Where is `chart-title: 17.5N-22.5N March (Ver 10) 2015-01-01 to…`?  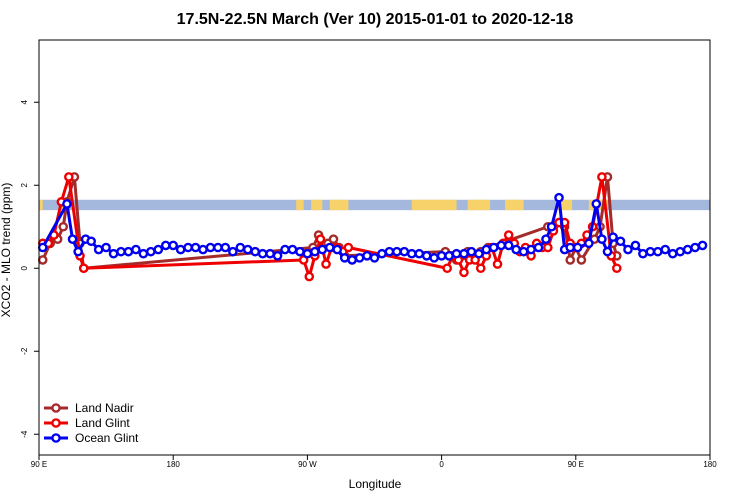
chart-title: 17.5N-22.5N March (Ver 10) 2015-01-01 to… is located at coordinates (375, 19).